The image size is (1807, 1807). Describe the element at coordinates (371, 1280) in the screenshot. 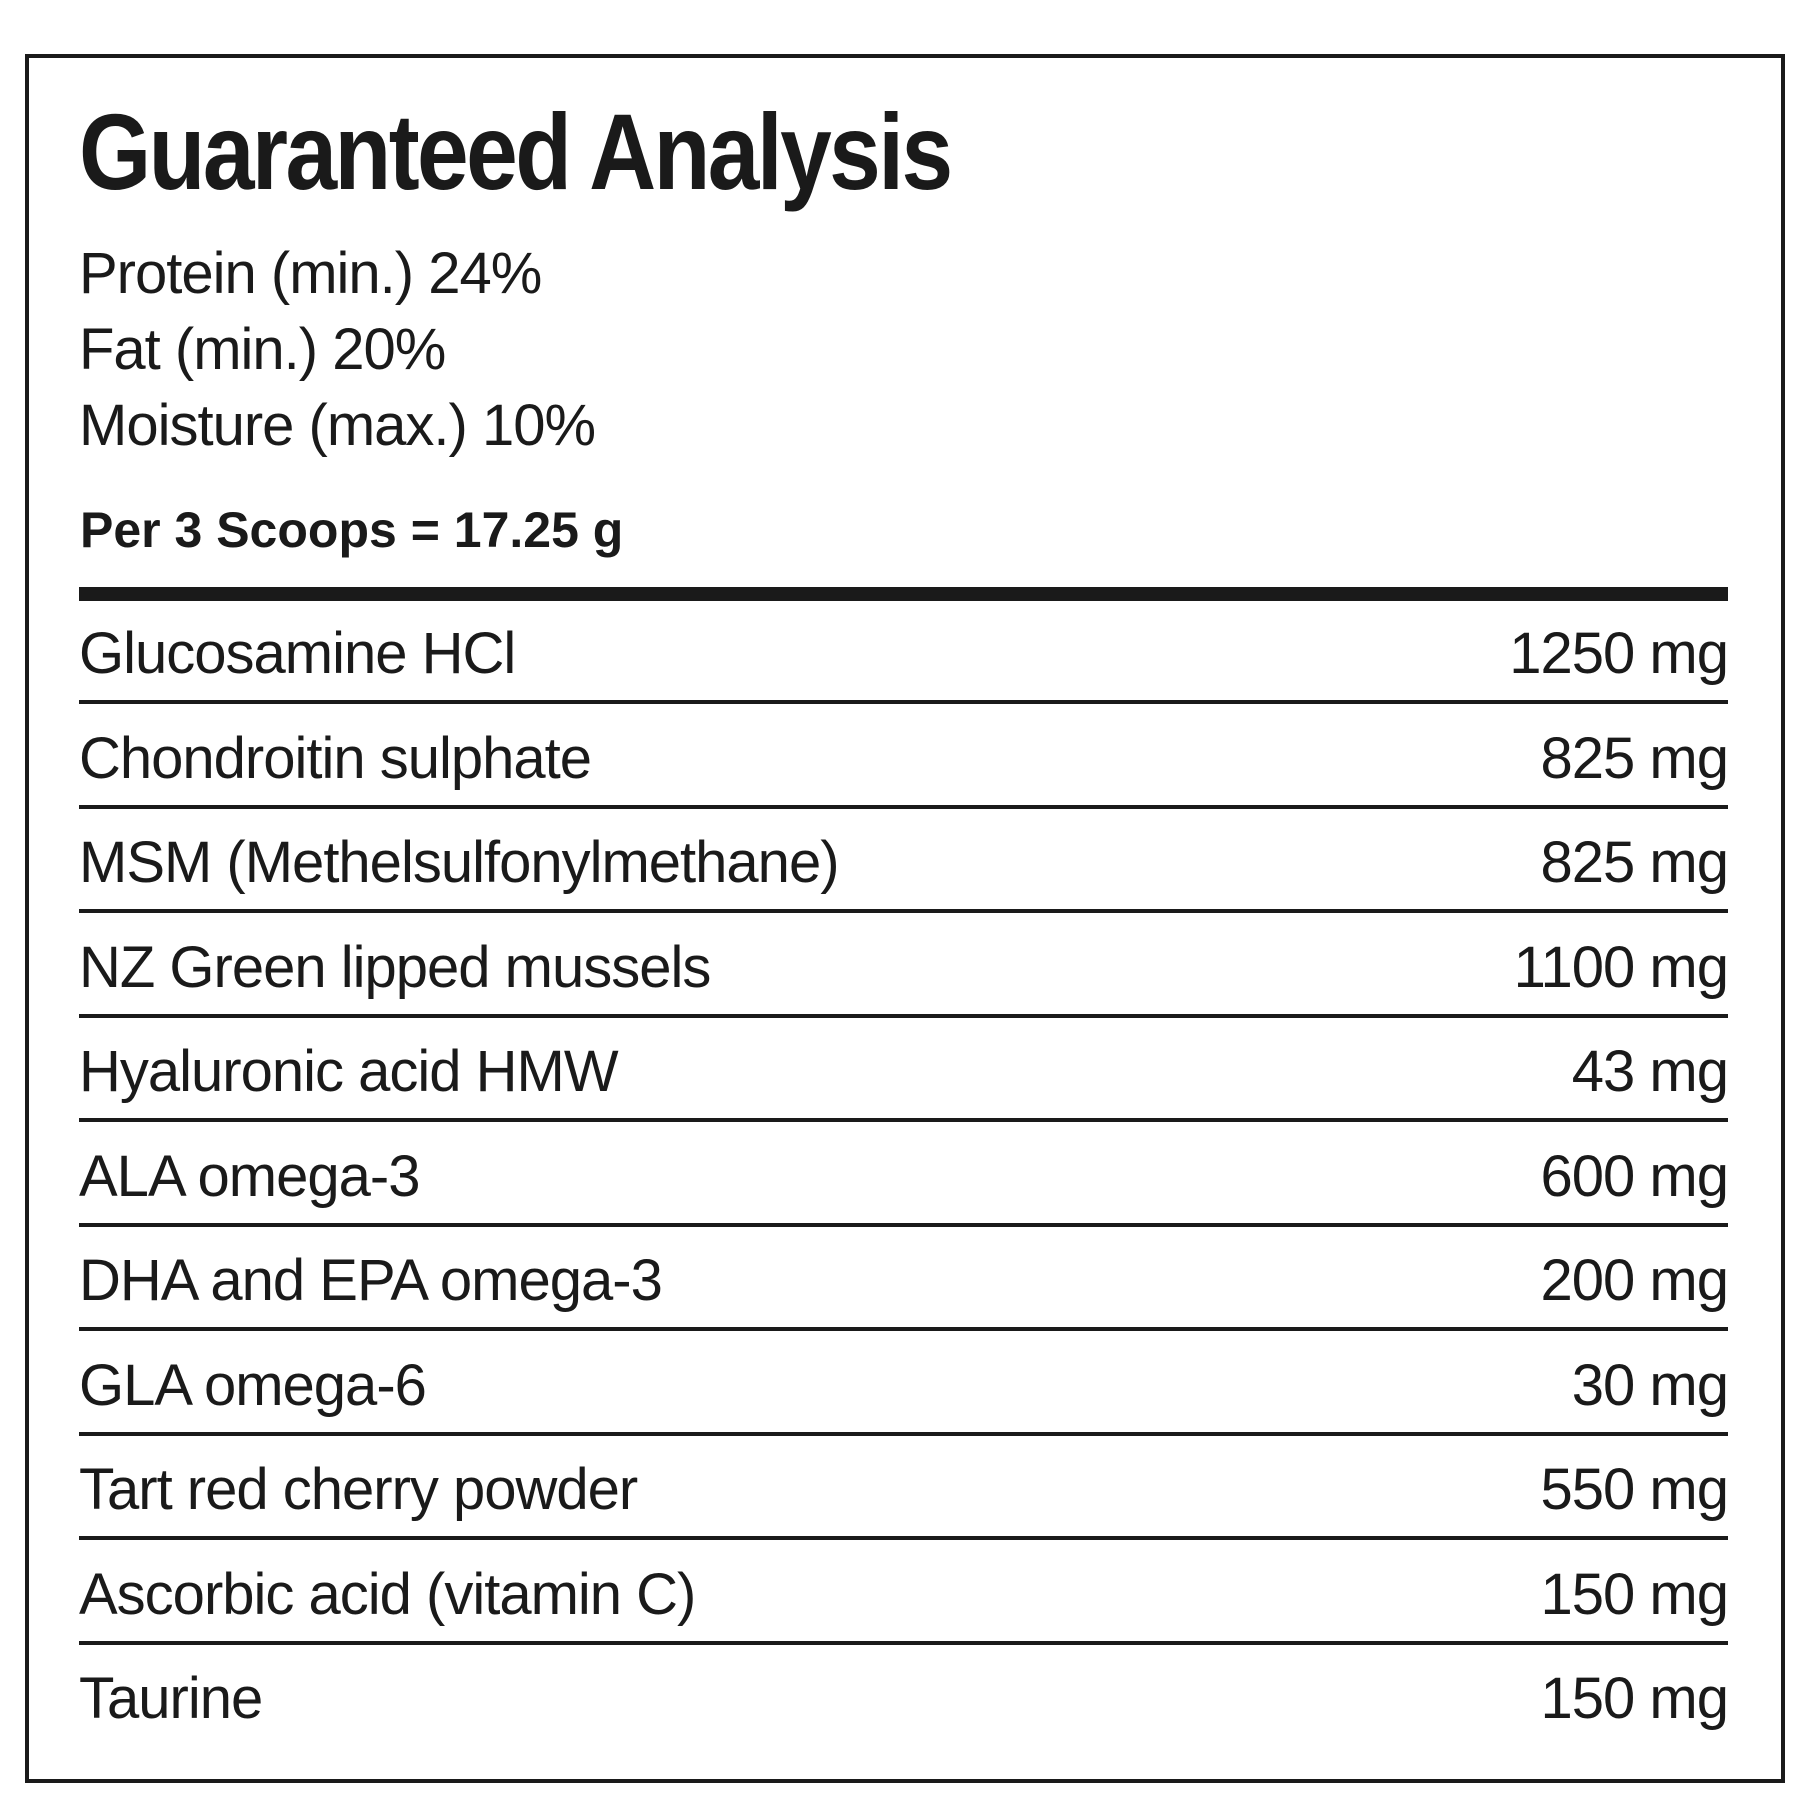

I see `ingredient: DHA and EPA omega-3` at that location.